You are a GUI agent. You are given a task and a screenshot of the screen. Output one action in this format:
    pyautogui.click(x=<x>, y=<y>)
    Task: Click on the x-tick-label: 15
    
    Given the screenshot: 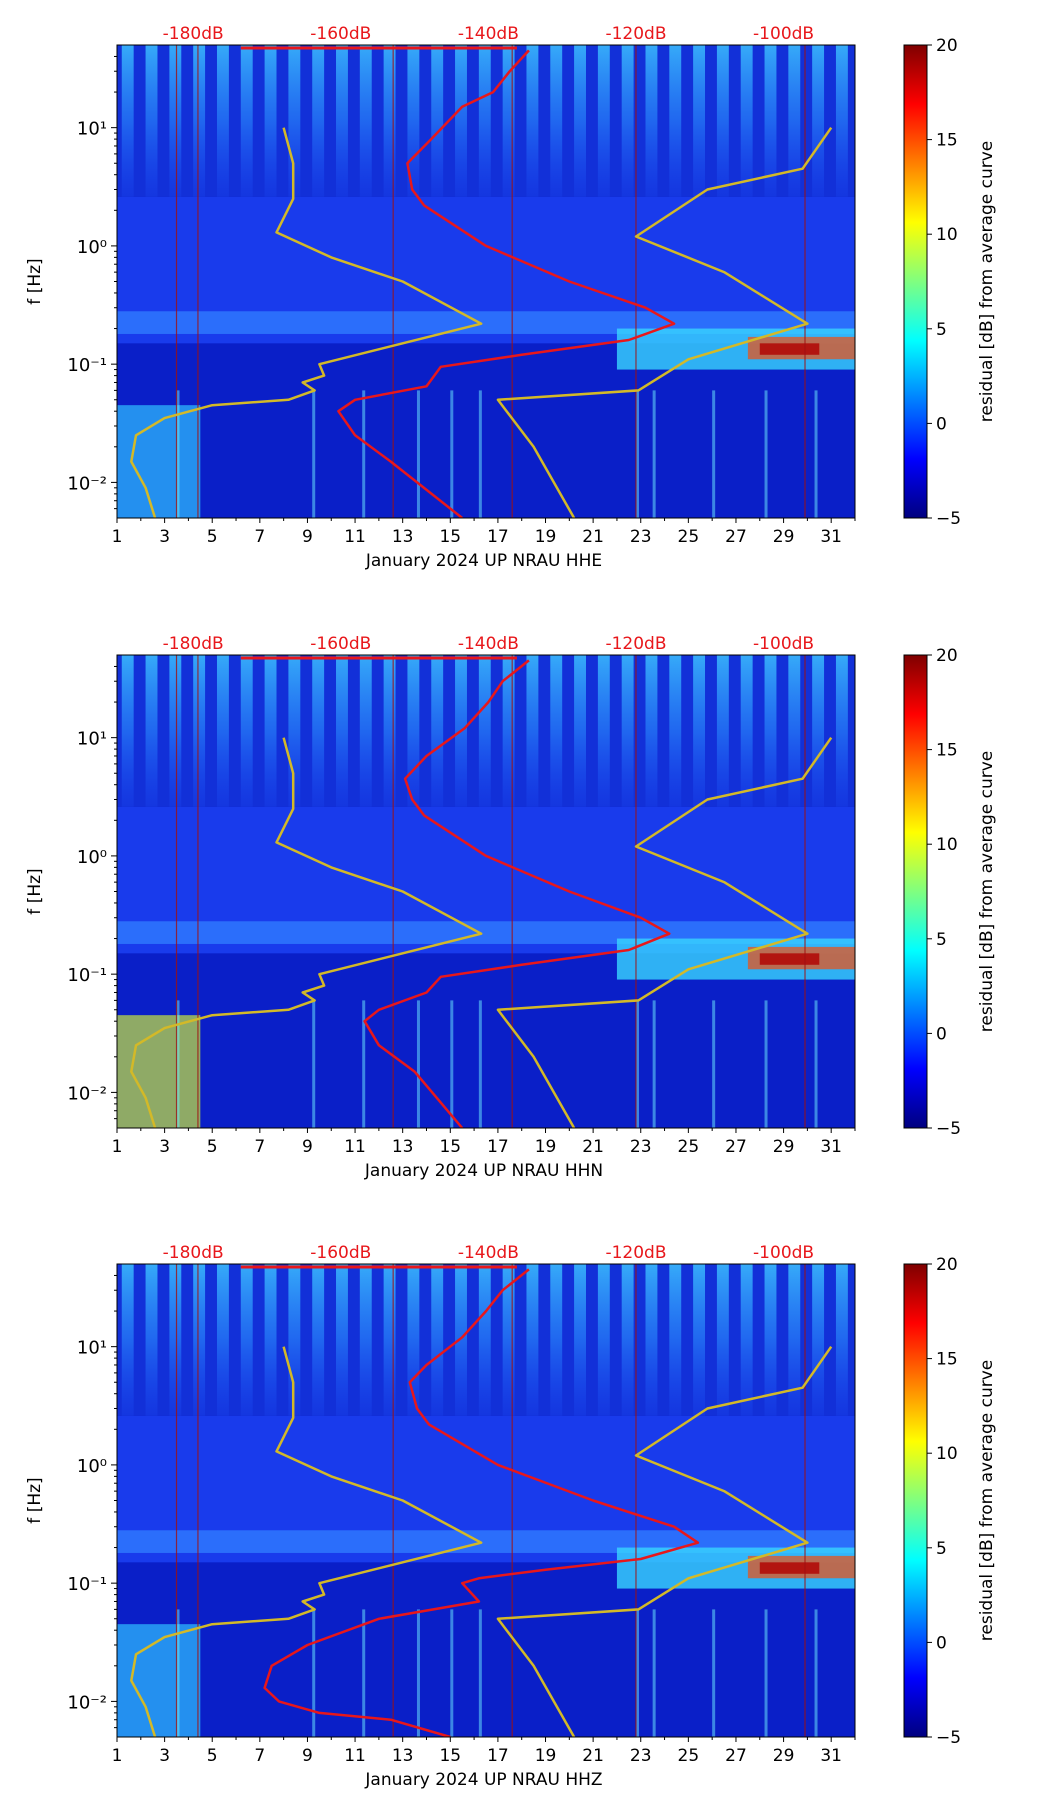 What is the action you would take?
    pyautogui.click(x=450, y=1756)
    